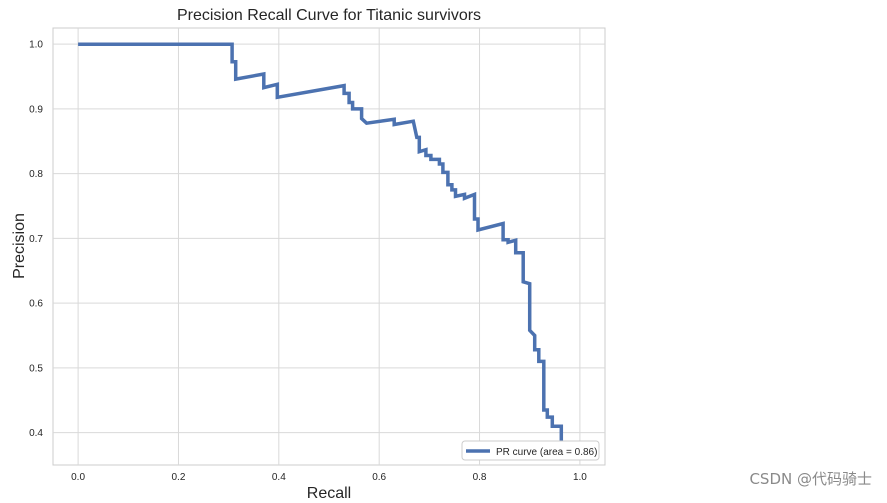 This screenshot has height=503, width=887. I want to click on x-tick-label: 1.0, so click(580, 477).